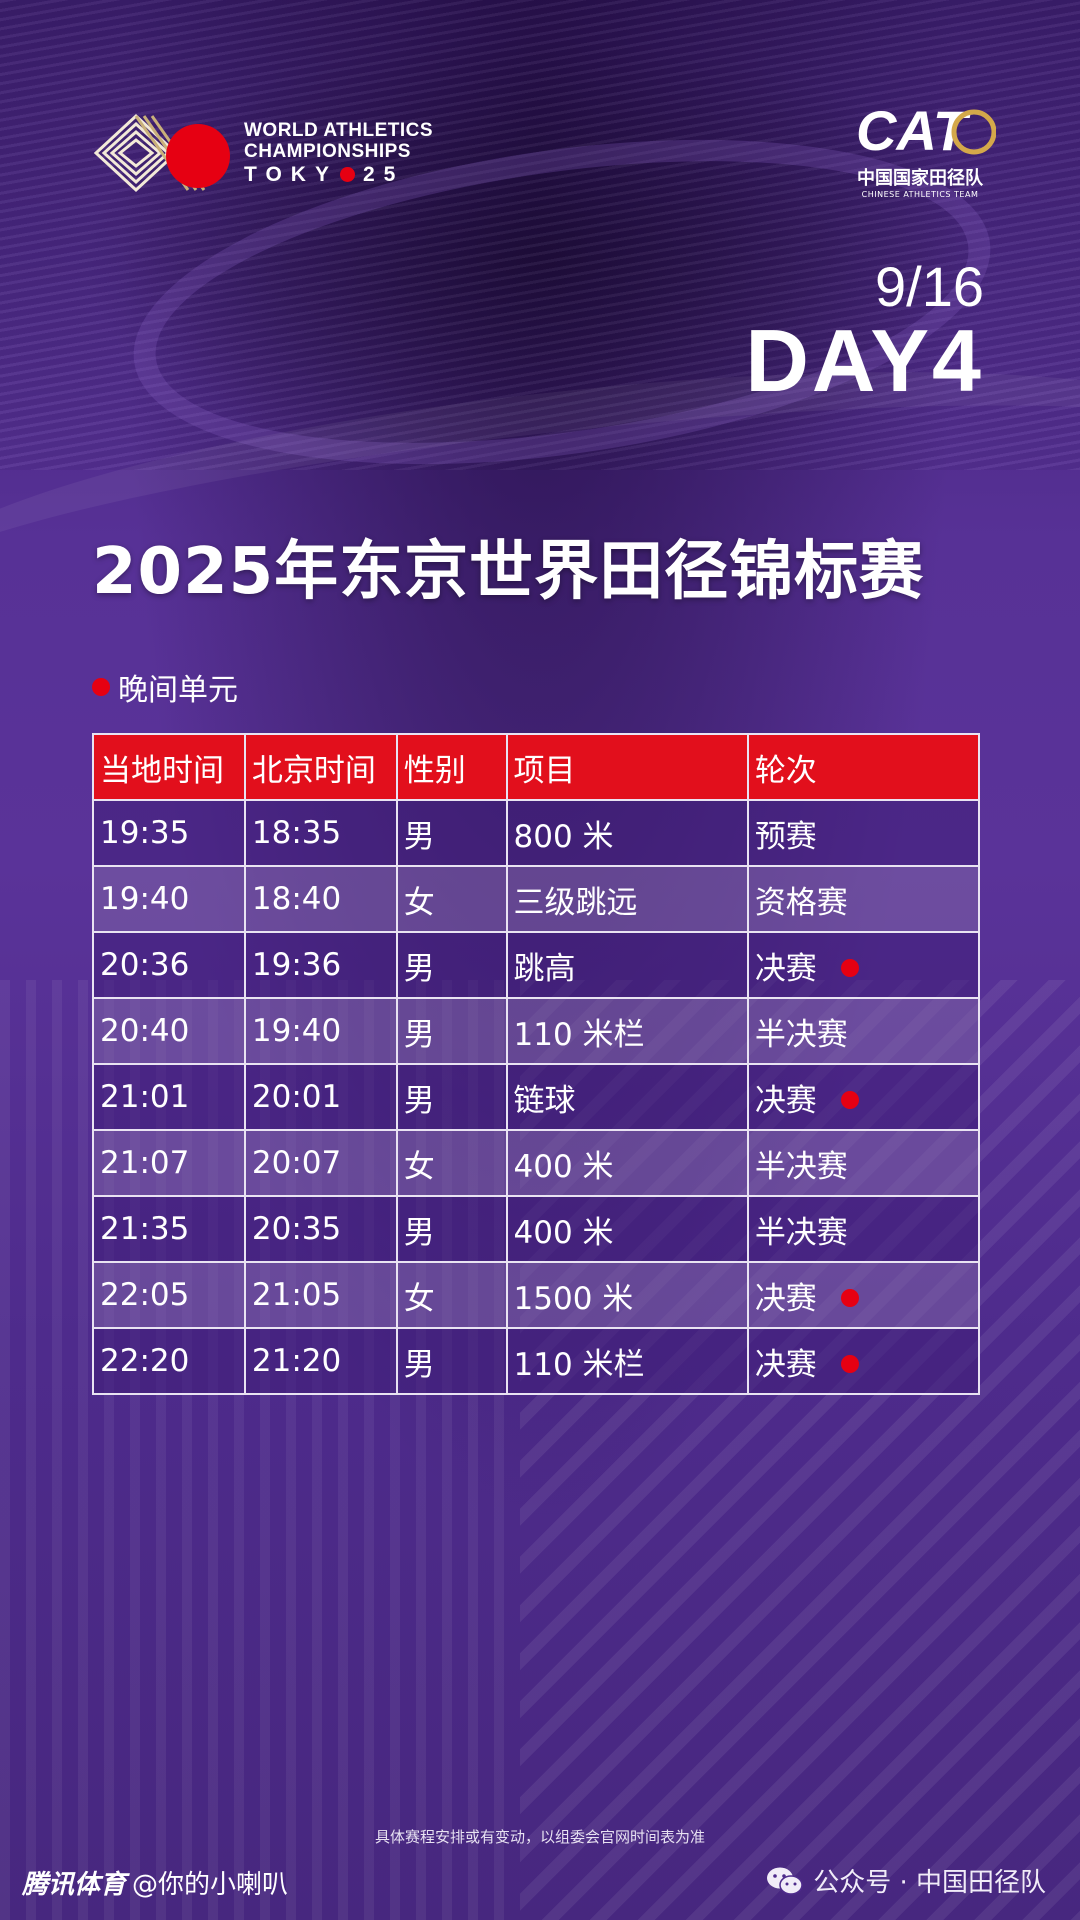 The image size is (1080, 1920). What do you see at coordinates (161, 153) in the screenshot?
I see `world-athletics-logo` at bounding box center [161, 153].